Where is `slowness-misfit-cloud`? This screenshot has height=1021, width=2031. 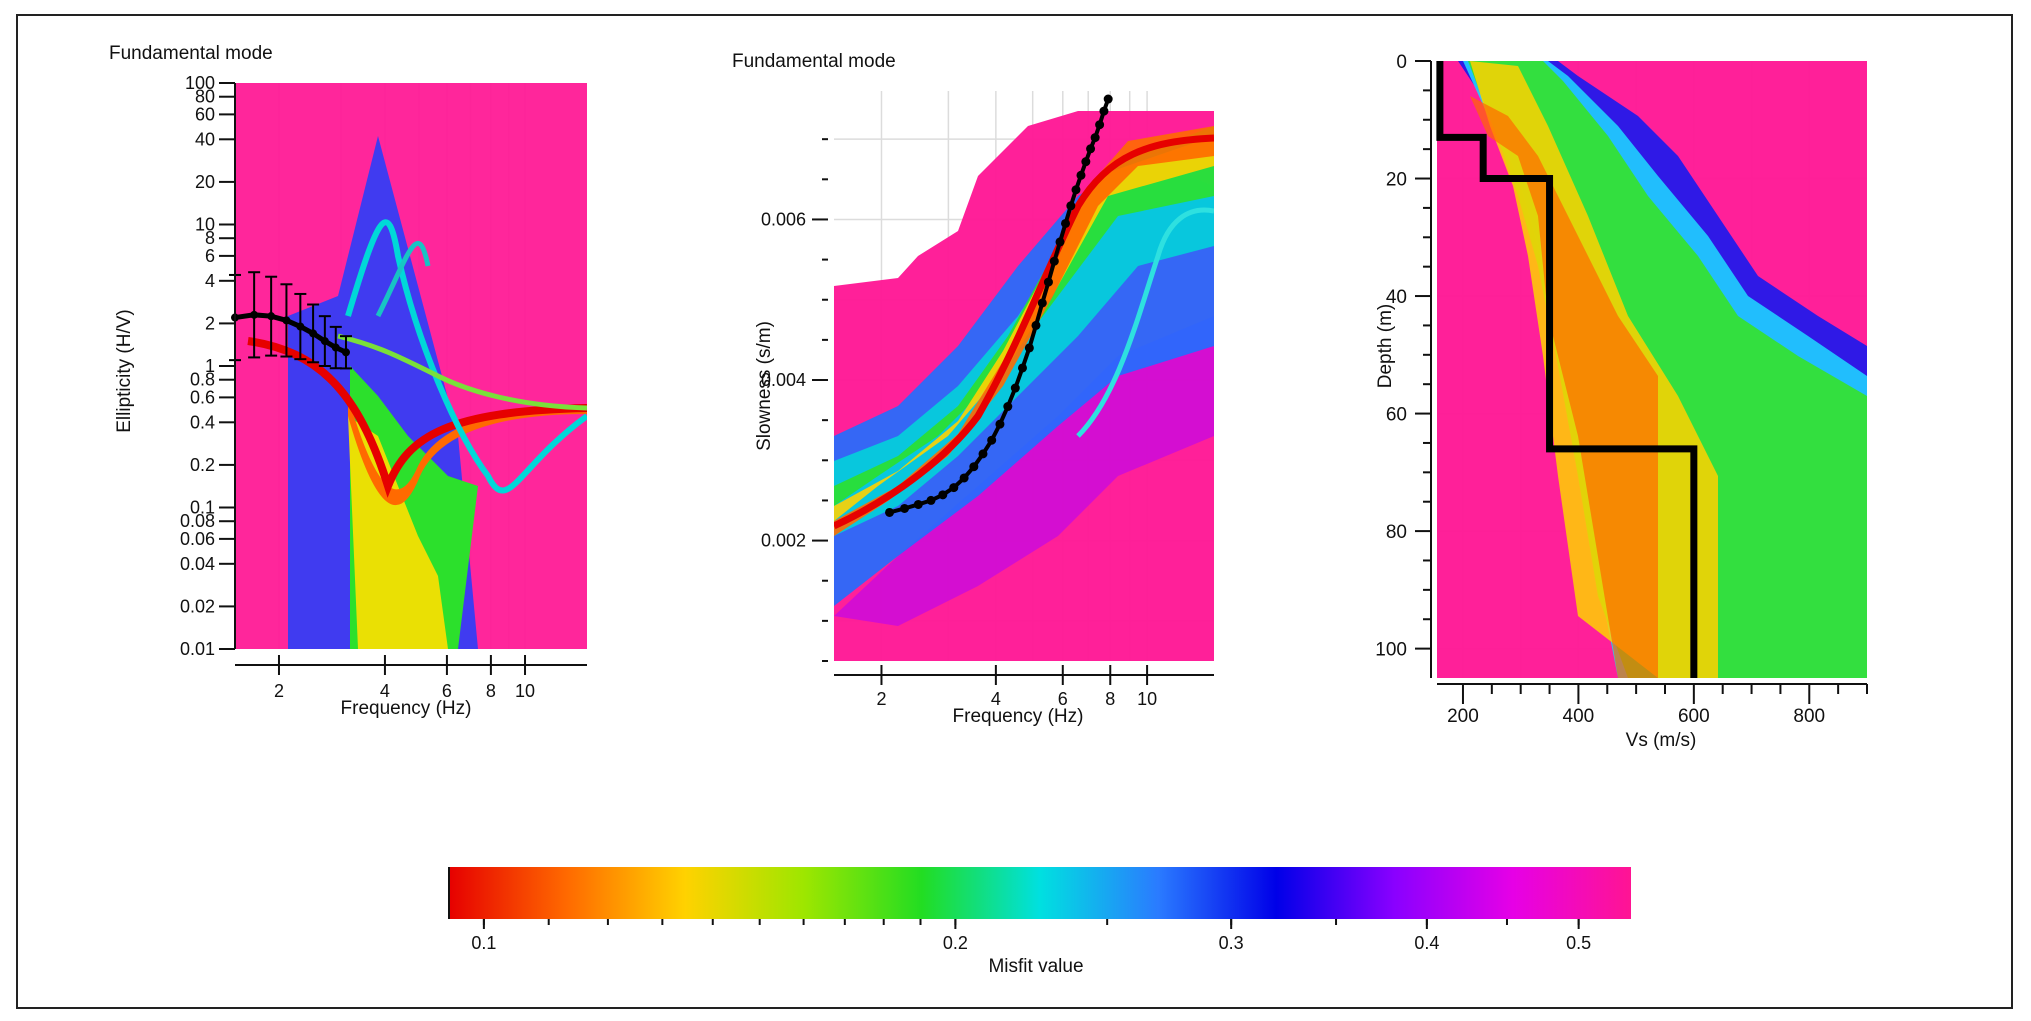
slowness-misfit-cloud is located at coordinates (1024, 386).